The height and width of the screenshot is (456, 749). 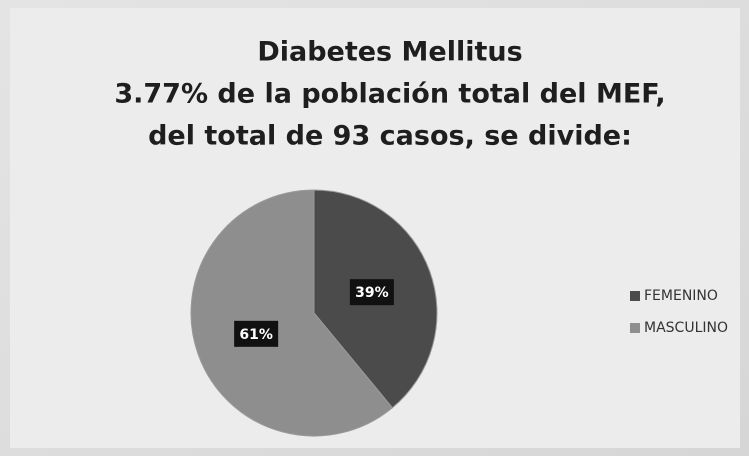 I want to click on chart-title: Diabetes Mellitus, so click(x=389, y=52).